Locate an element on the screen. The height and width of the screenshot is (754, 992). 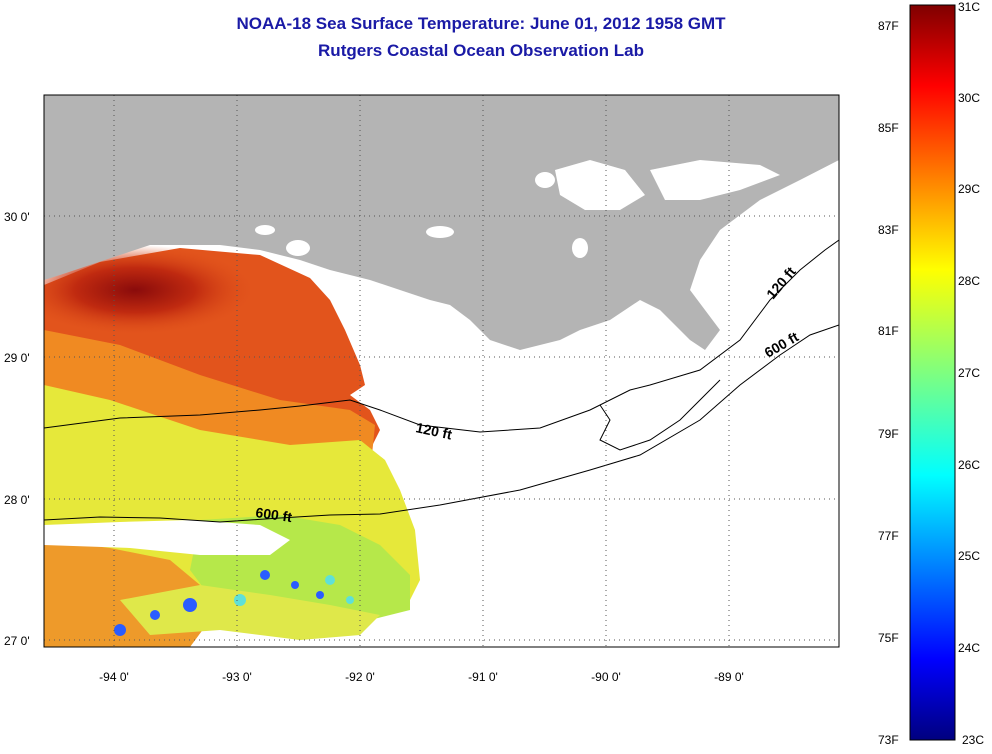
lon-label: -94 0' is located at coordinates (114, 677).